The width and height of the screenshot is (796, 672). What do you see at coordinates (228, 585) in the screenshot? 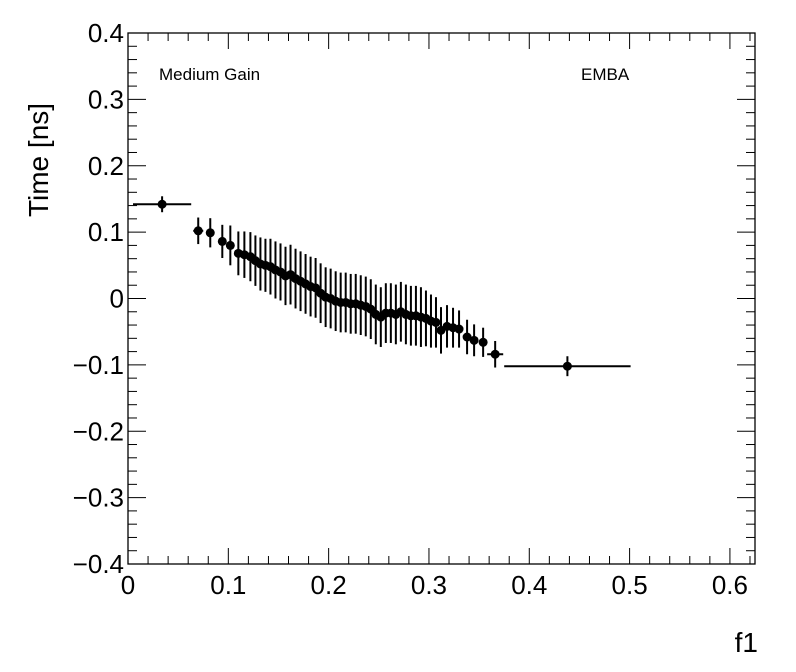
I see `x-tick-label: 0.1` at bounding box center [228, 585].